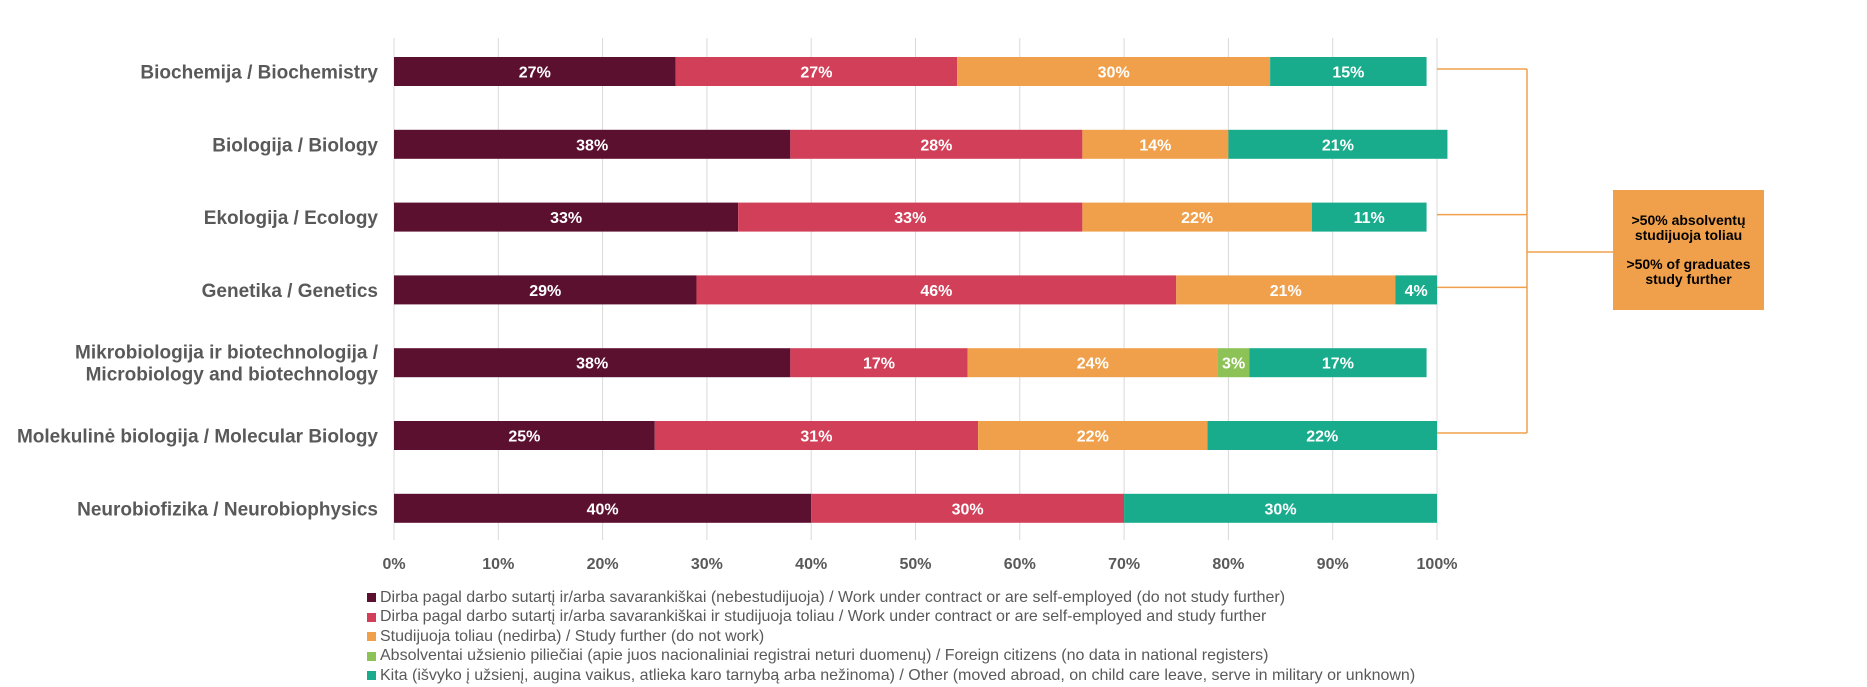 This screenshot has height=687, width=1867. What do you see at coordinates (603, 564) in the screenshot?
I see `x-tick-label: 20%` at bounding box center [603, 564].